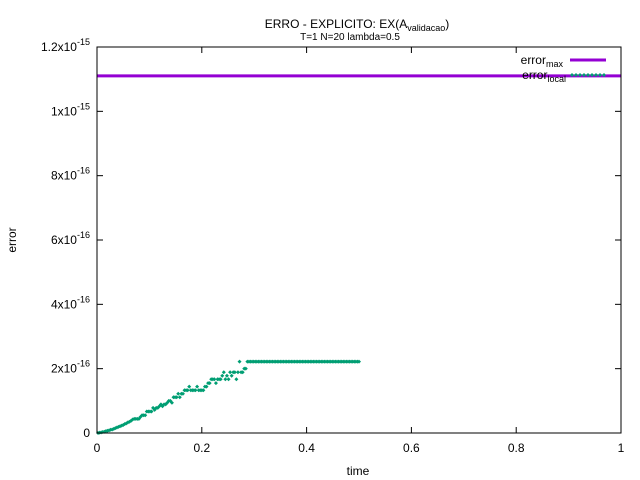 Image resolution: width=640 pixels, height=480 pixels. Describe the element at coordinates (357, 25) in the screenshot. I see `chart-title: ERRO - EXPLICITO: EX(Avalidacao)` at that location.